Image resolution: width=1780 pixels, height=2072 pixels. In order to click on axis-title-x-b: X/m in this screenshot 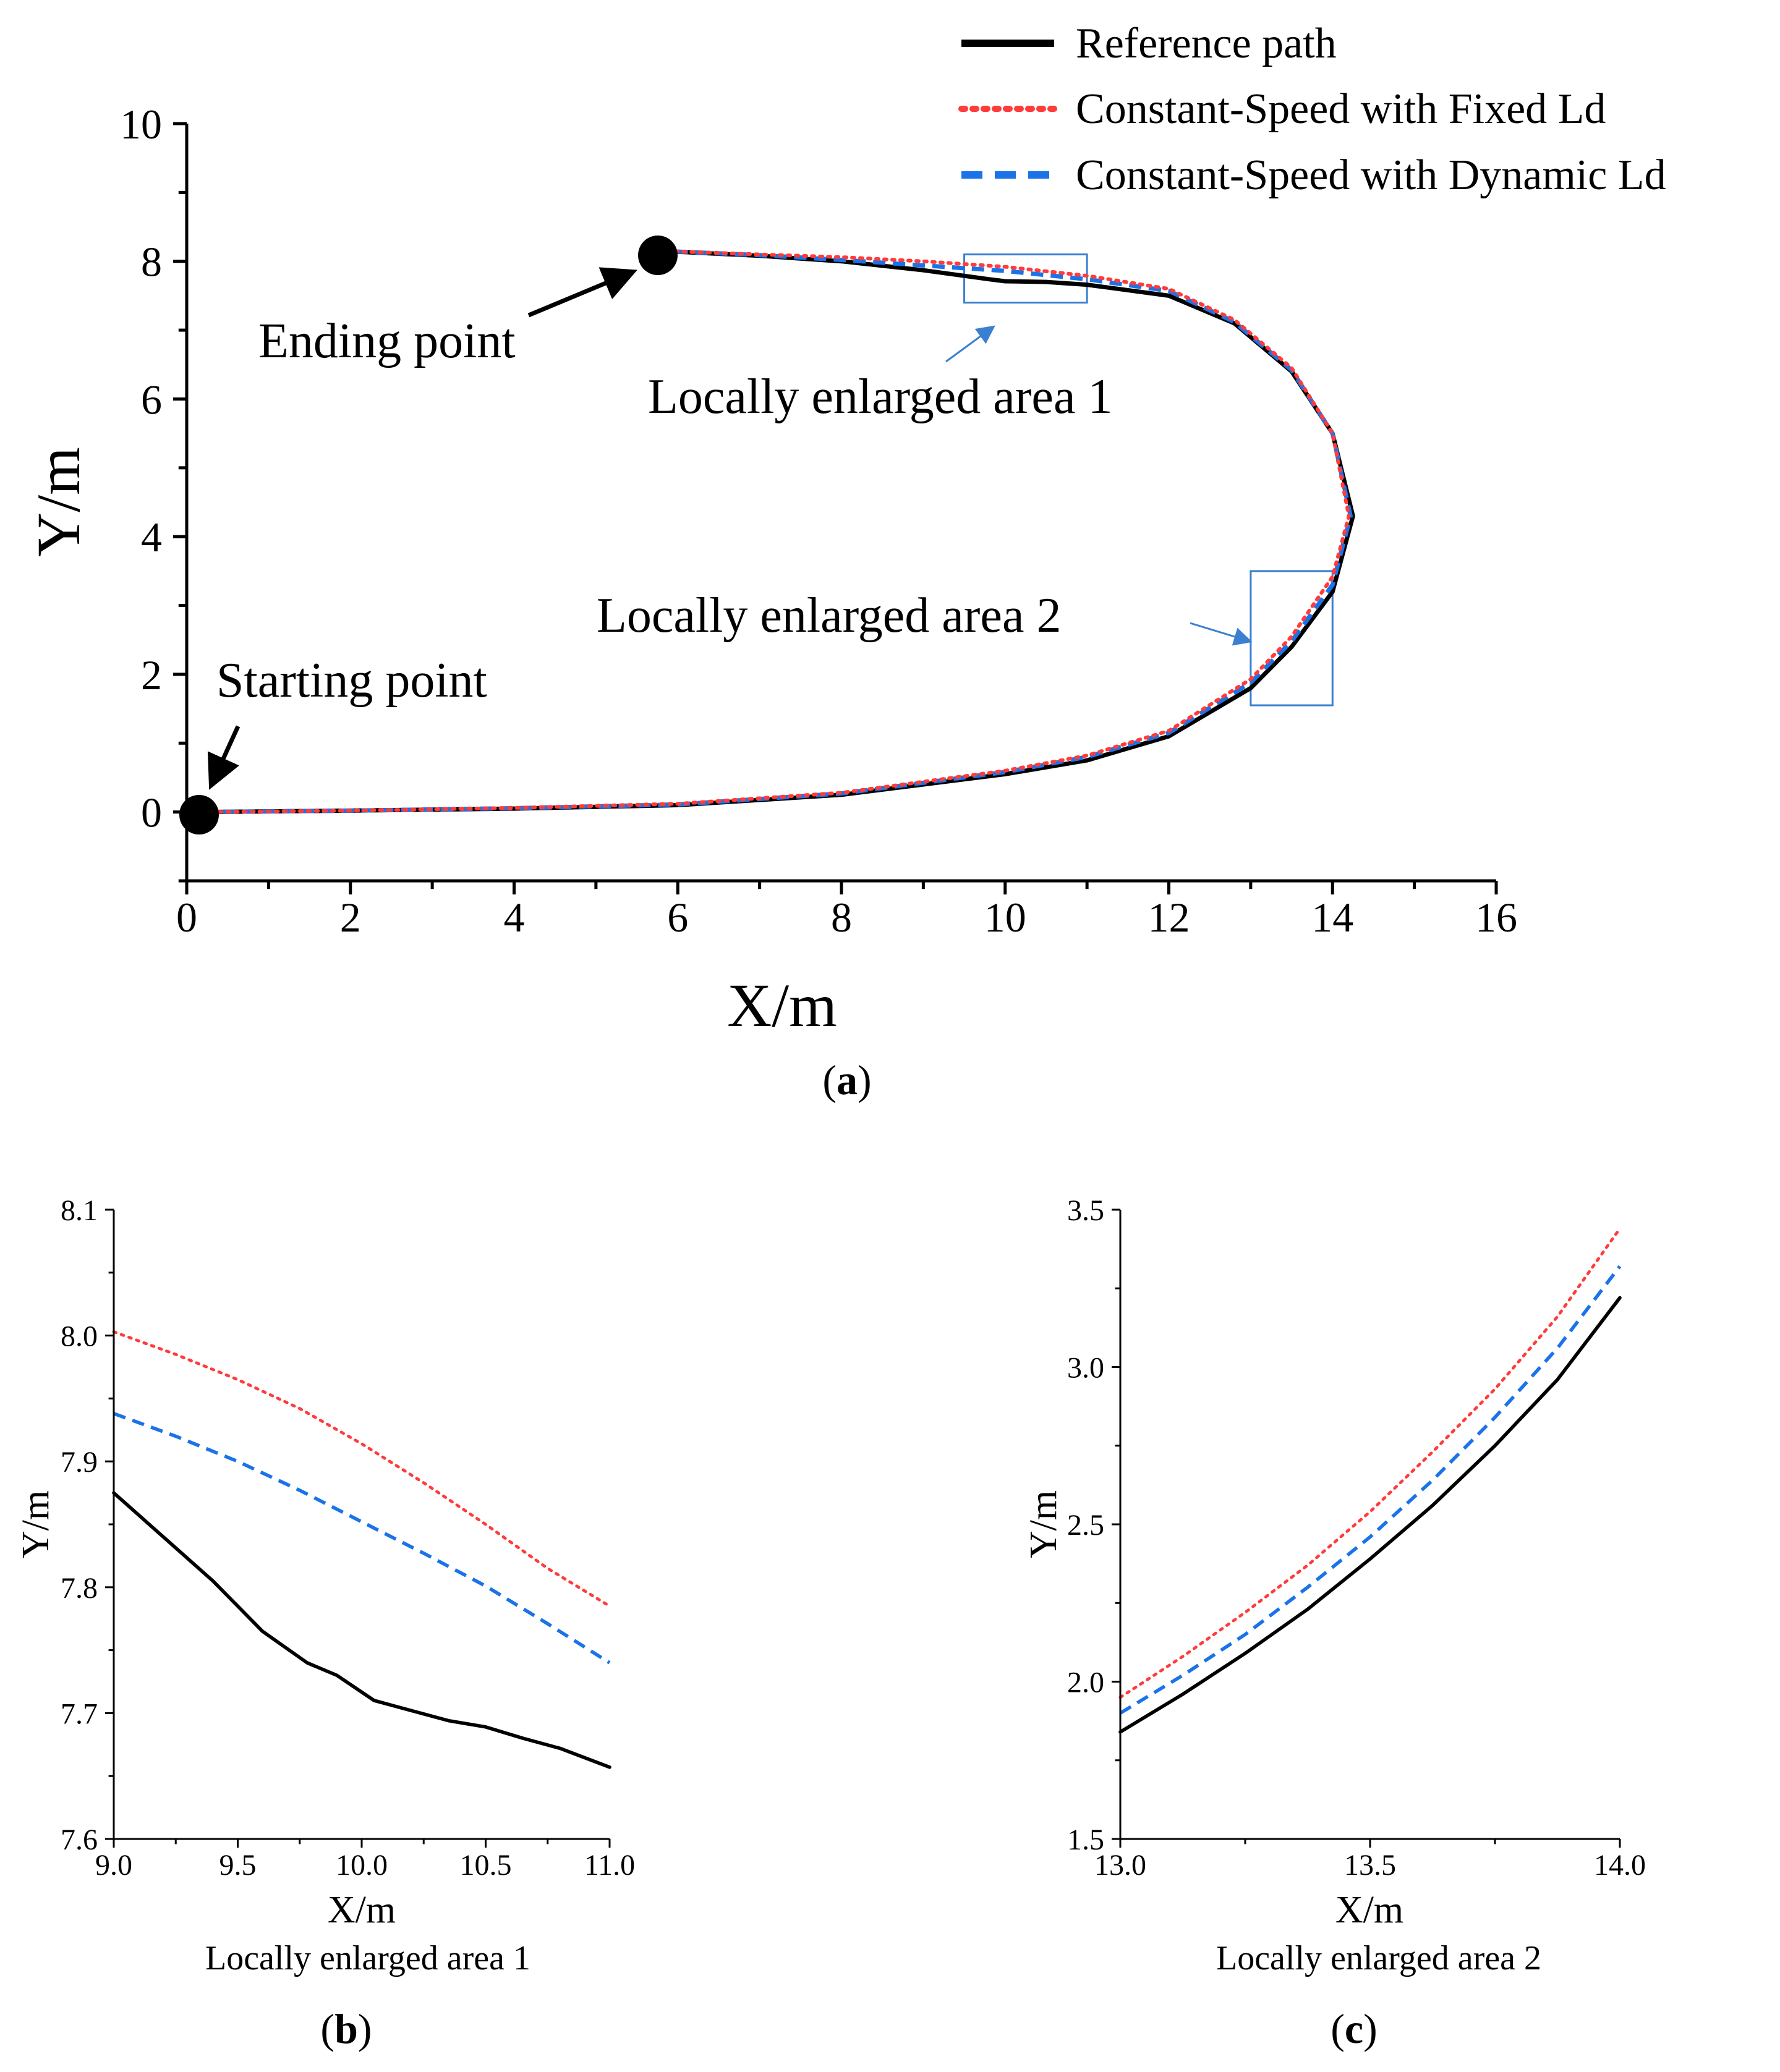, I will do `click(362, 1910)`.